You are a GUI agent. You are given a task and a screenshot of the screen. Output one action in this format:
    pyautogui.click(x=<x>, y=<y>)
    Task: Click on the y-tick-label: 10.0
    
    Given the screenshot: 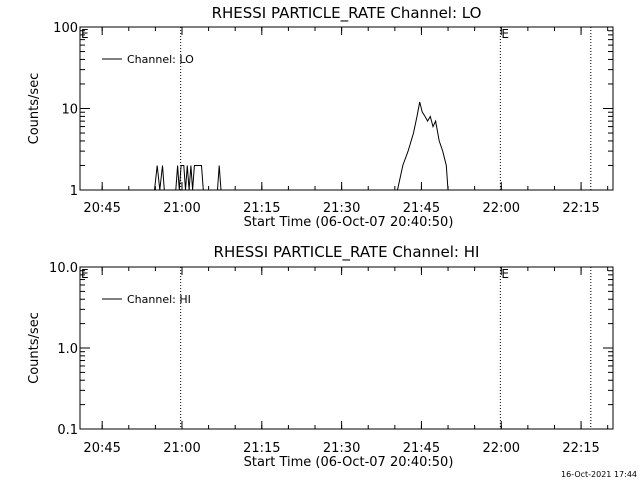 What is the action you would take?
    pyautogui.click(x=63, y=268)
    